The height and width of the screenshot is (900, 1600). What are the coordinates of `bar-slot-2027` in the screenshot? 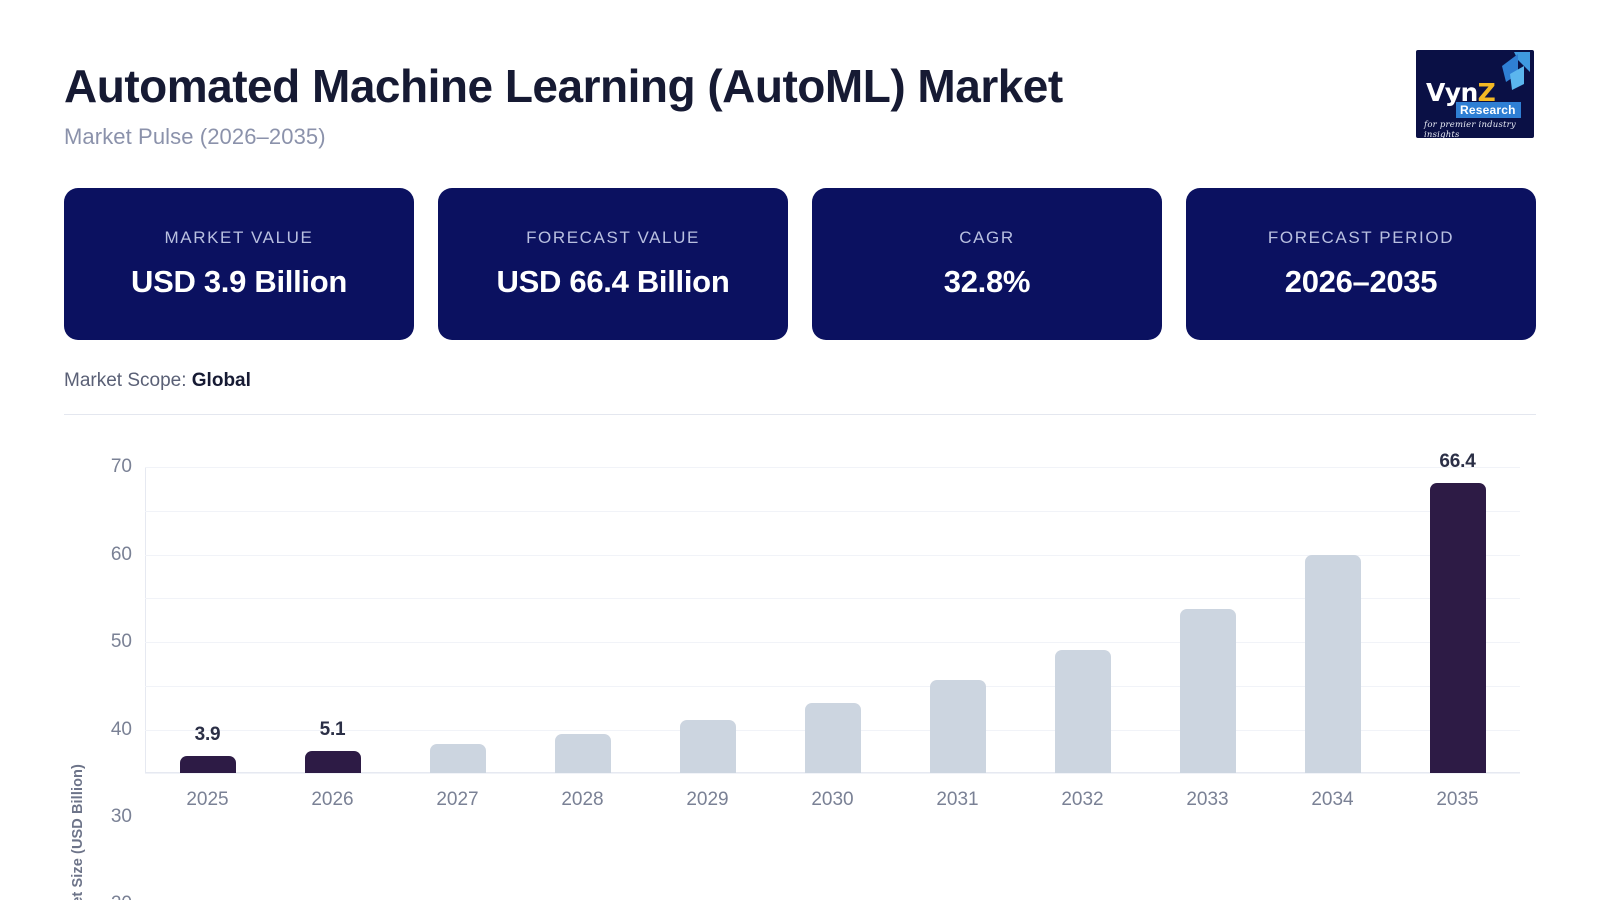 It's located at (457, 620).